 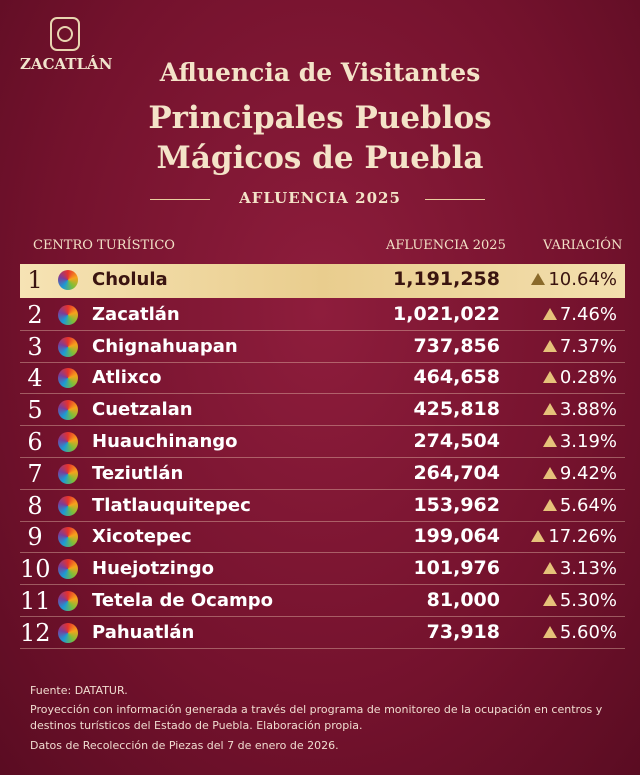 I want to click on variation: 5.64%, so click(x=579, y=505).